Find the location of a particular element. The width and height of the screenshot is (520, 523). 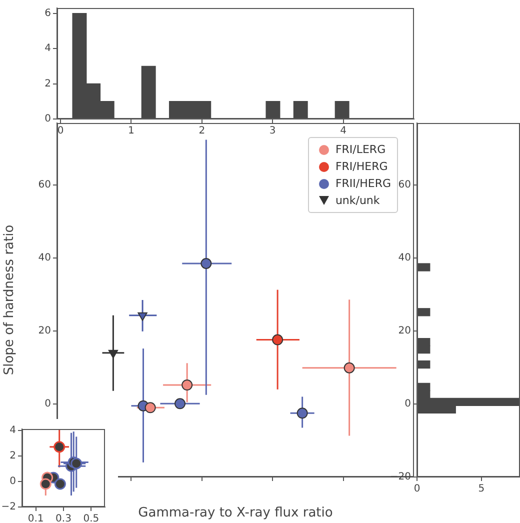

y-axis-title: Slope of hardness ratio is located at coordinates (10, 300).